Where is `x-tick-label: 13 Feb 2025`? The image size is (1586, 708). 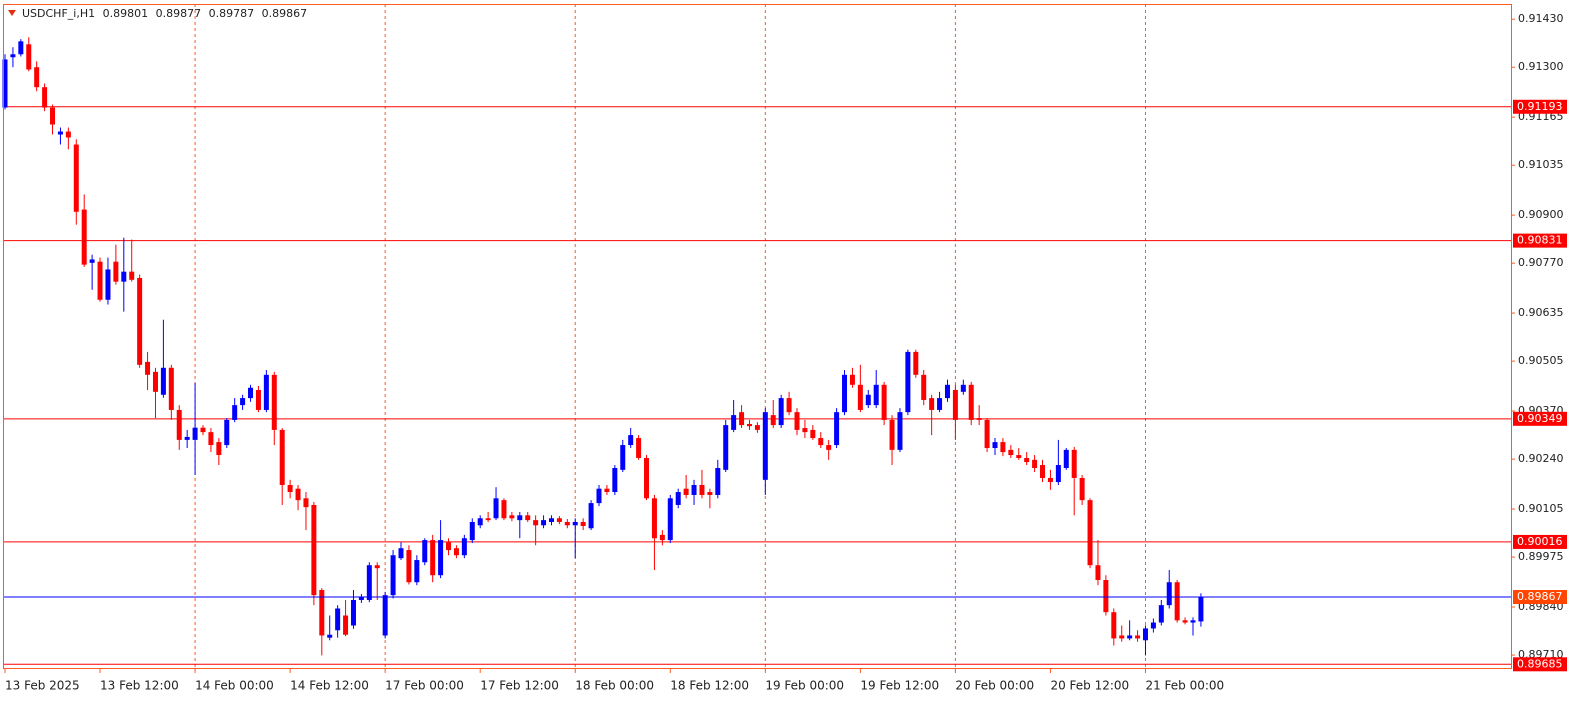 x-tick-label: 13 Feb 2025 is located at coordinates (42, 686).